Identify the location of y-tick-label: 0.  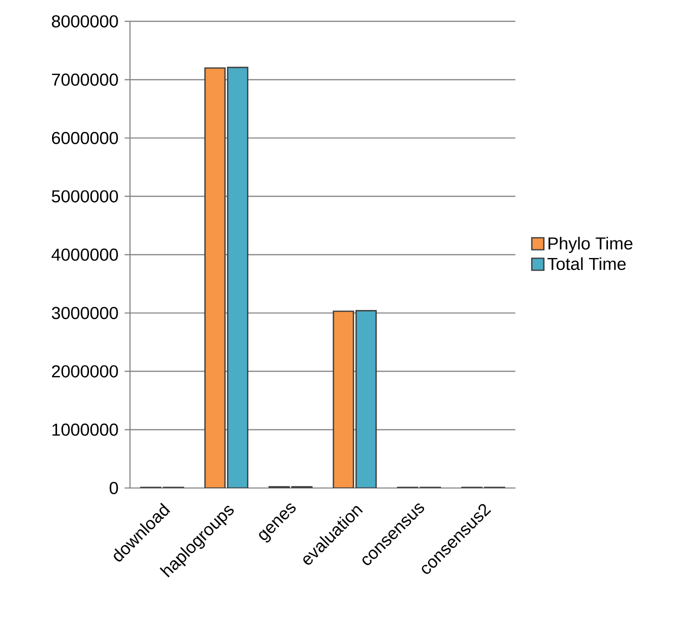
(114, 488).